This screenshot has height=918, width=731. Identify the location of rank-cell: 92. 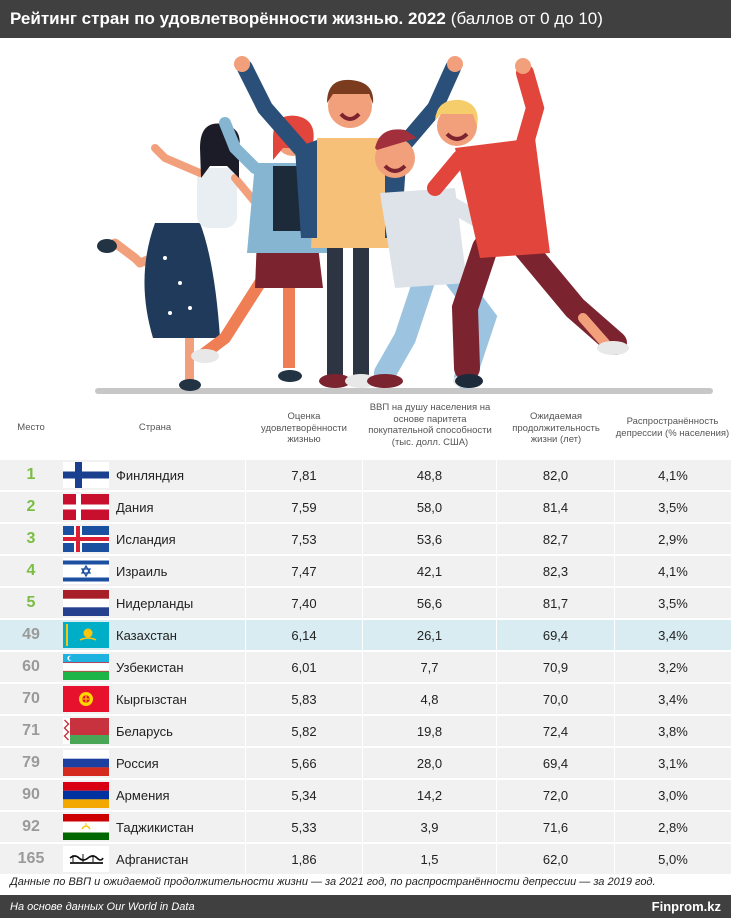
(31, 827).